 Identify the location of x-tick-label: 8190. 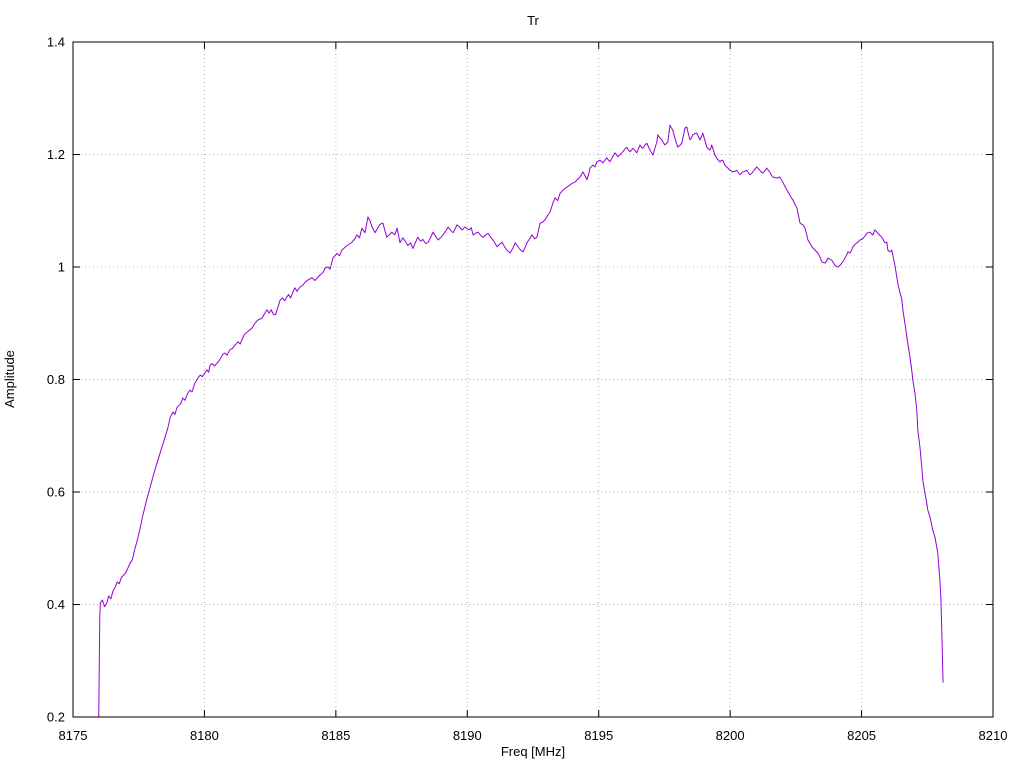
(467, 735).